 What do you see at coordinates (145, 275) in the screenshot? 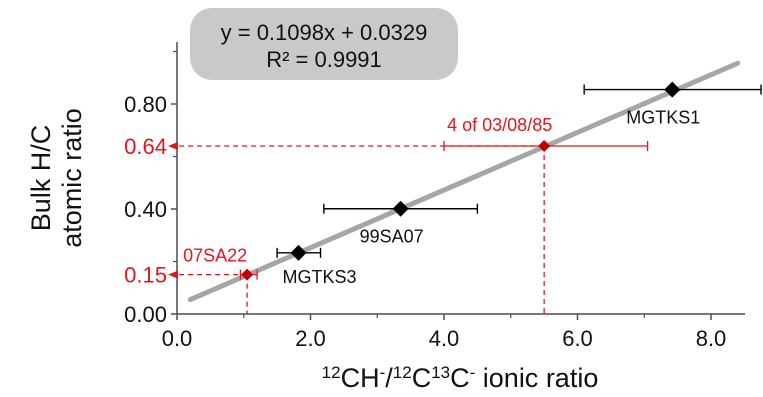
I see `reference-y-value: 0.15` at bounding box center [145, 275].